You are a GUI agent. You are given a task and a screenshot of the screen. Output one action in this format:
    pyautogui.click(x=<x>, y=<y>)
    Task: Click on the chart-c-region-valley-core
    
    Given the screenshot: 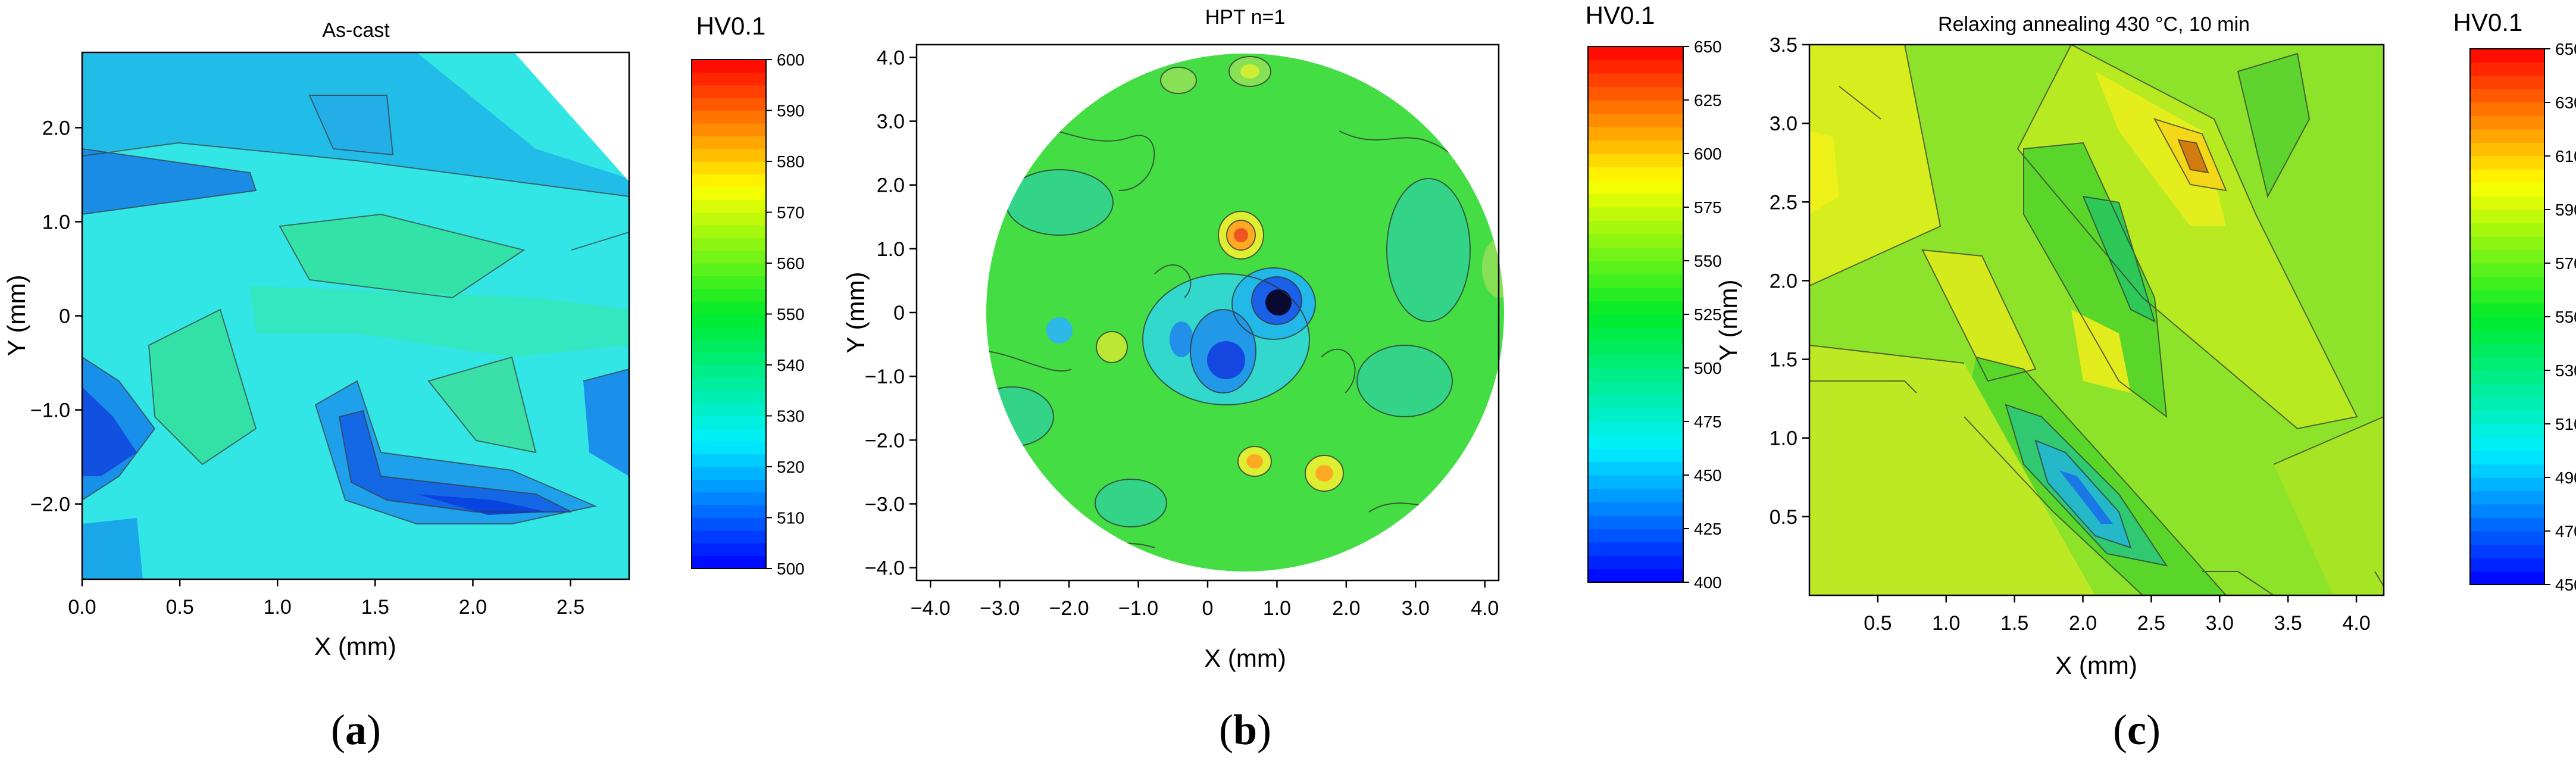 What is the action you would take?
    pyautogui.click(x=2086, y=497)
    